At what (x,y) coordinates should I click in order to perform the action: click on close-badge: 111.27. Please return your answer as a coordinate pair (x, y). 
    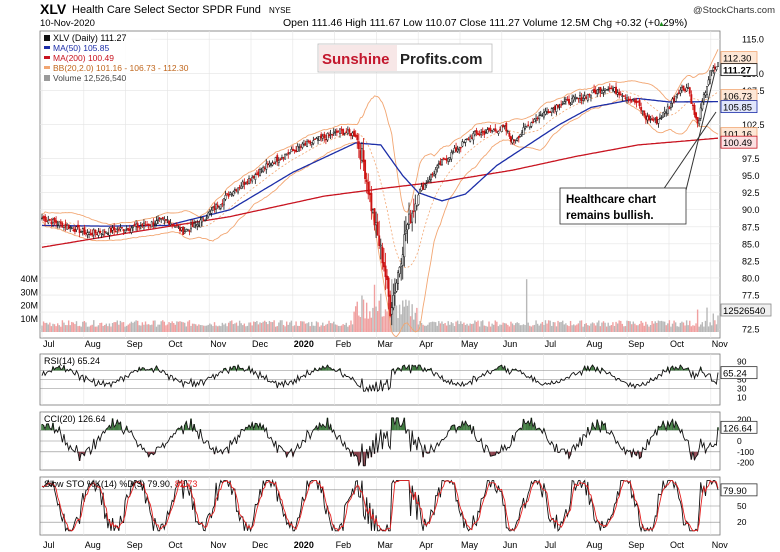
    Looking at the image, I should click on (737, 71).